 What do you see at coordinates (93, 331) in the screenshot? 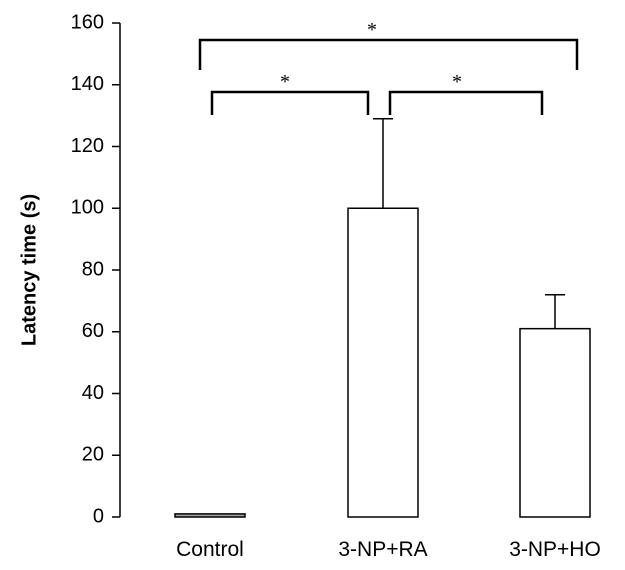
I see `y-tick-label: 60` at bounding box center [93, 331].